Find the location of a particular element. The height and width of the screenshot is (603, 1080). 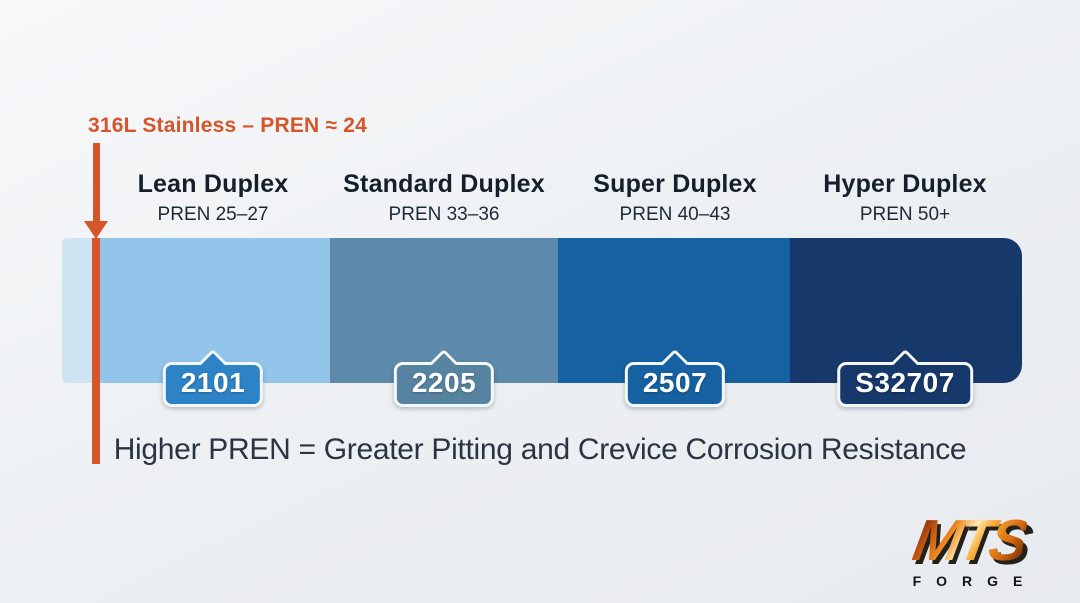

mts-forge-logo: MTS MTS FORGE is located at coordinates (969, 548).